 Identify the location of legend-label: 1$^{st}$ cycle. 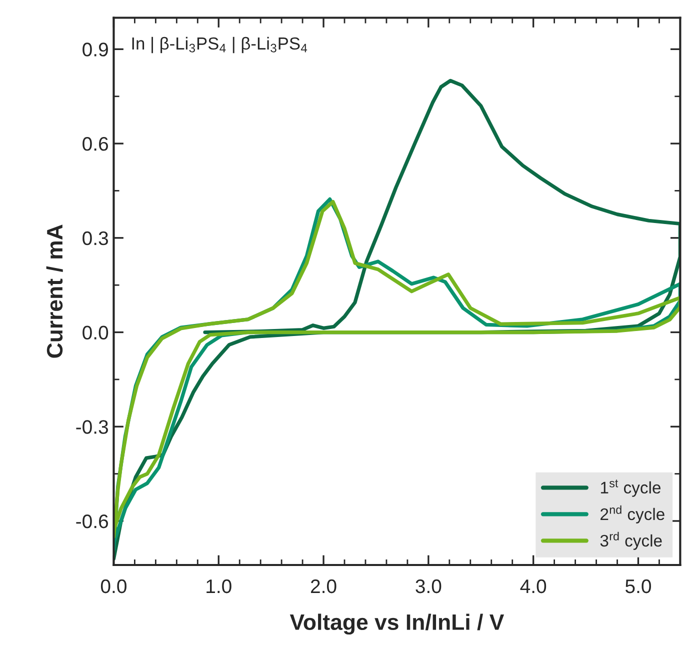
(630, 488).